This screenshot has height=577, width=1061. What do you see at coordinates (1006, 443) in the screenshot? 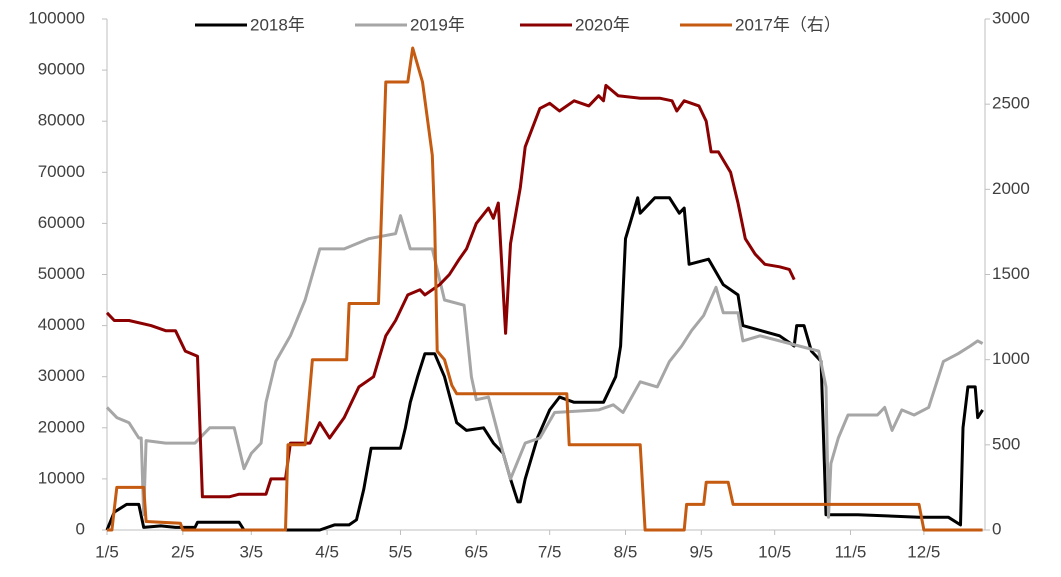
I see `y2-tick-label: 500` at bounding box center [1006, 443].